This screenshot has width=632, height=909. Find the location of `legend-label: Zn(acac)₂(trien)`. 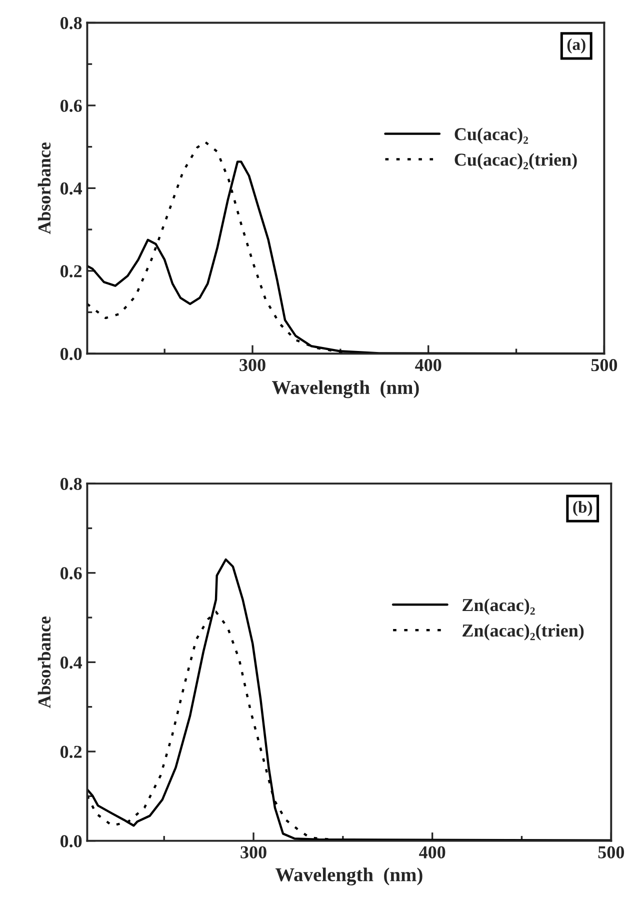

legend-label: Zn(acac)₂(trien) is located at coordinates (523, 632).